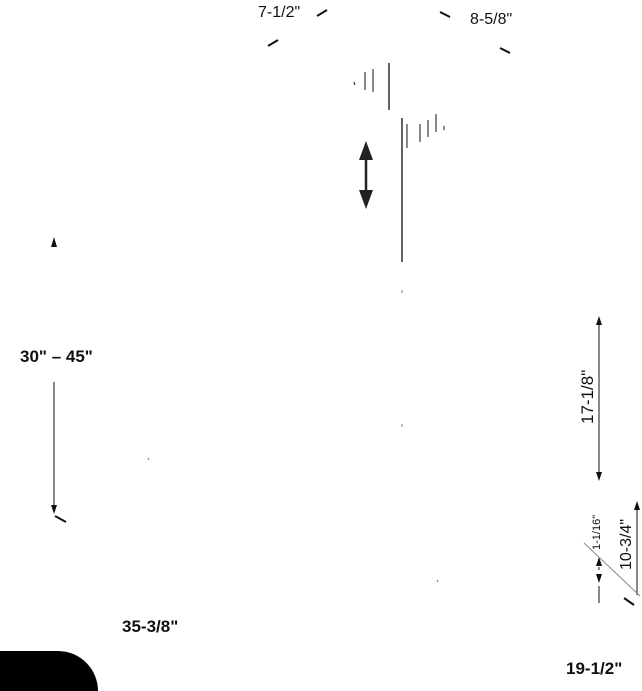 This screenshot has height=691, width=642. I want to click on dim-label-upper-height: 17-1/8", so click(587, 396).